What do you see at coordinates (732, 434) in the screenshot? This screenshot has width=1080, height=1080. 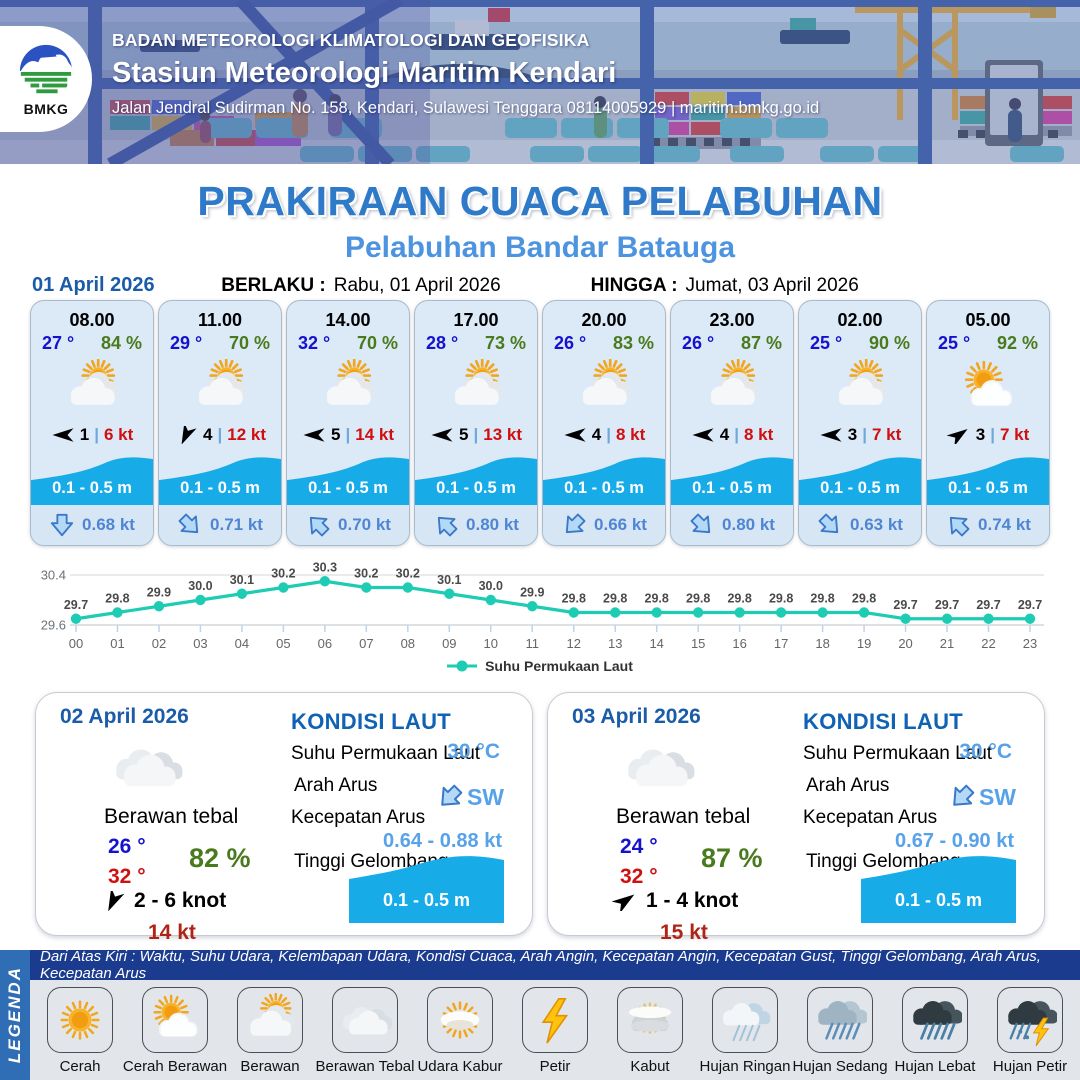 I see `wind-row: 4 | 8 kt` at bounding box center [732, 434].